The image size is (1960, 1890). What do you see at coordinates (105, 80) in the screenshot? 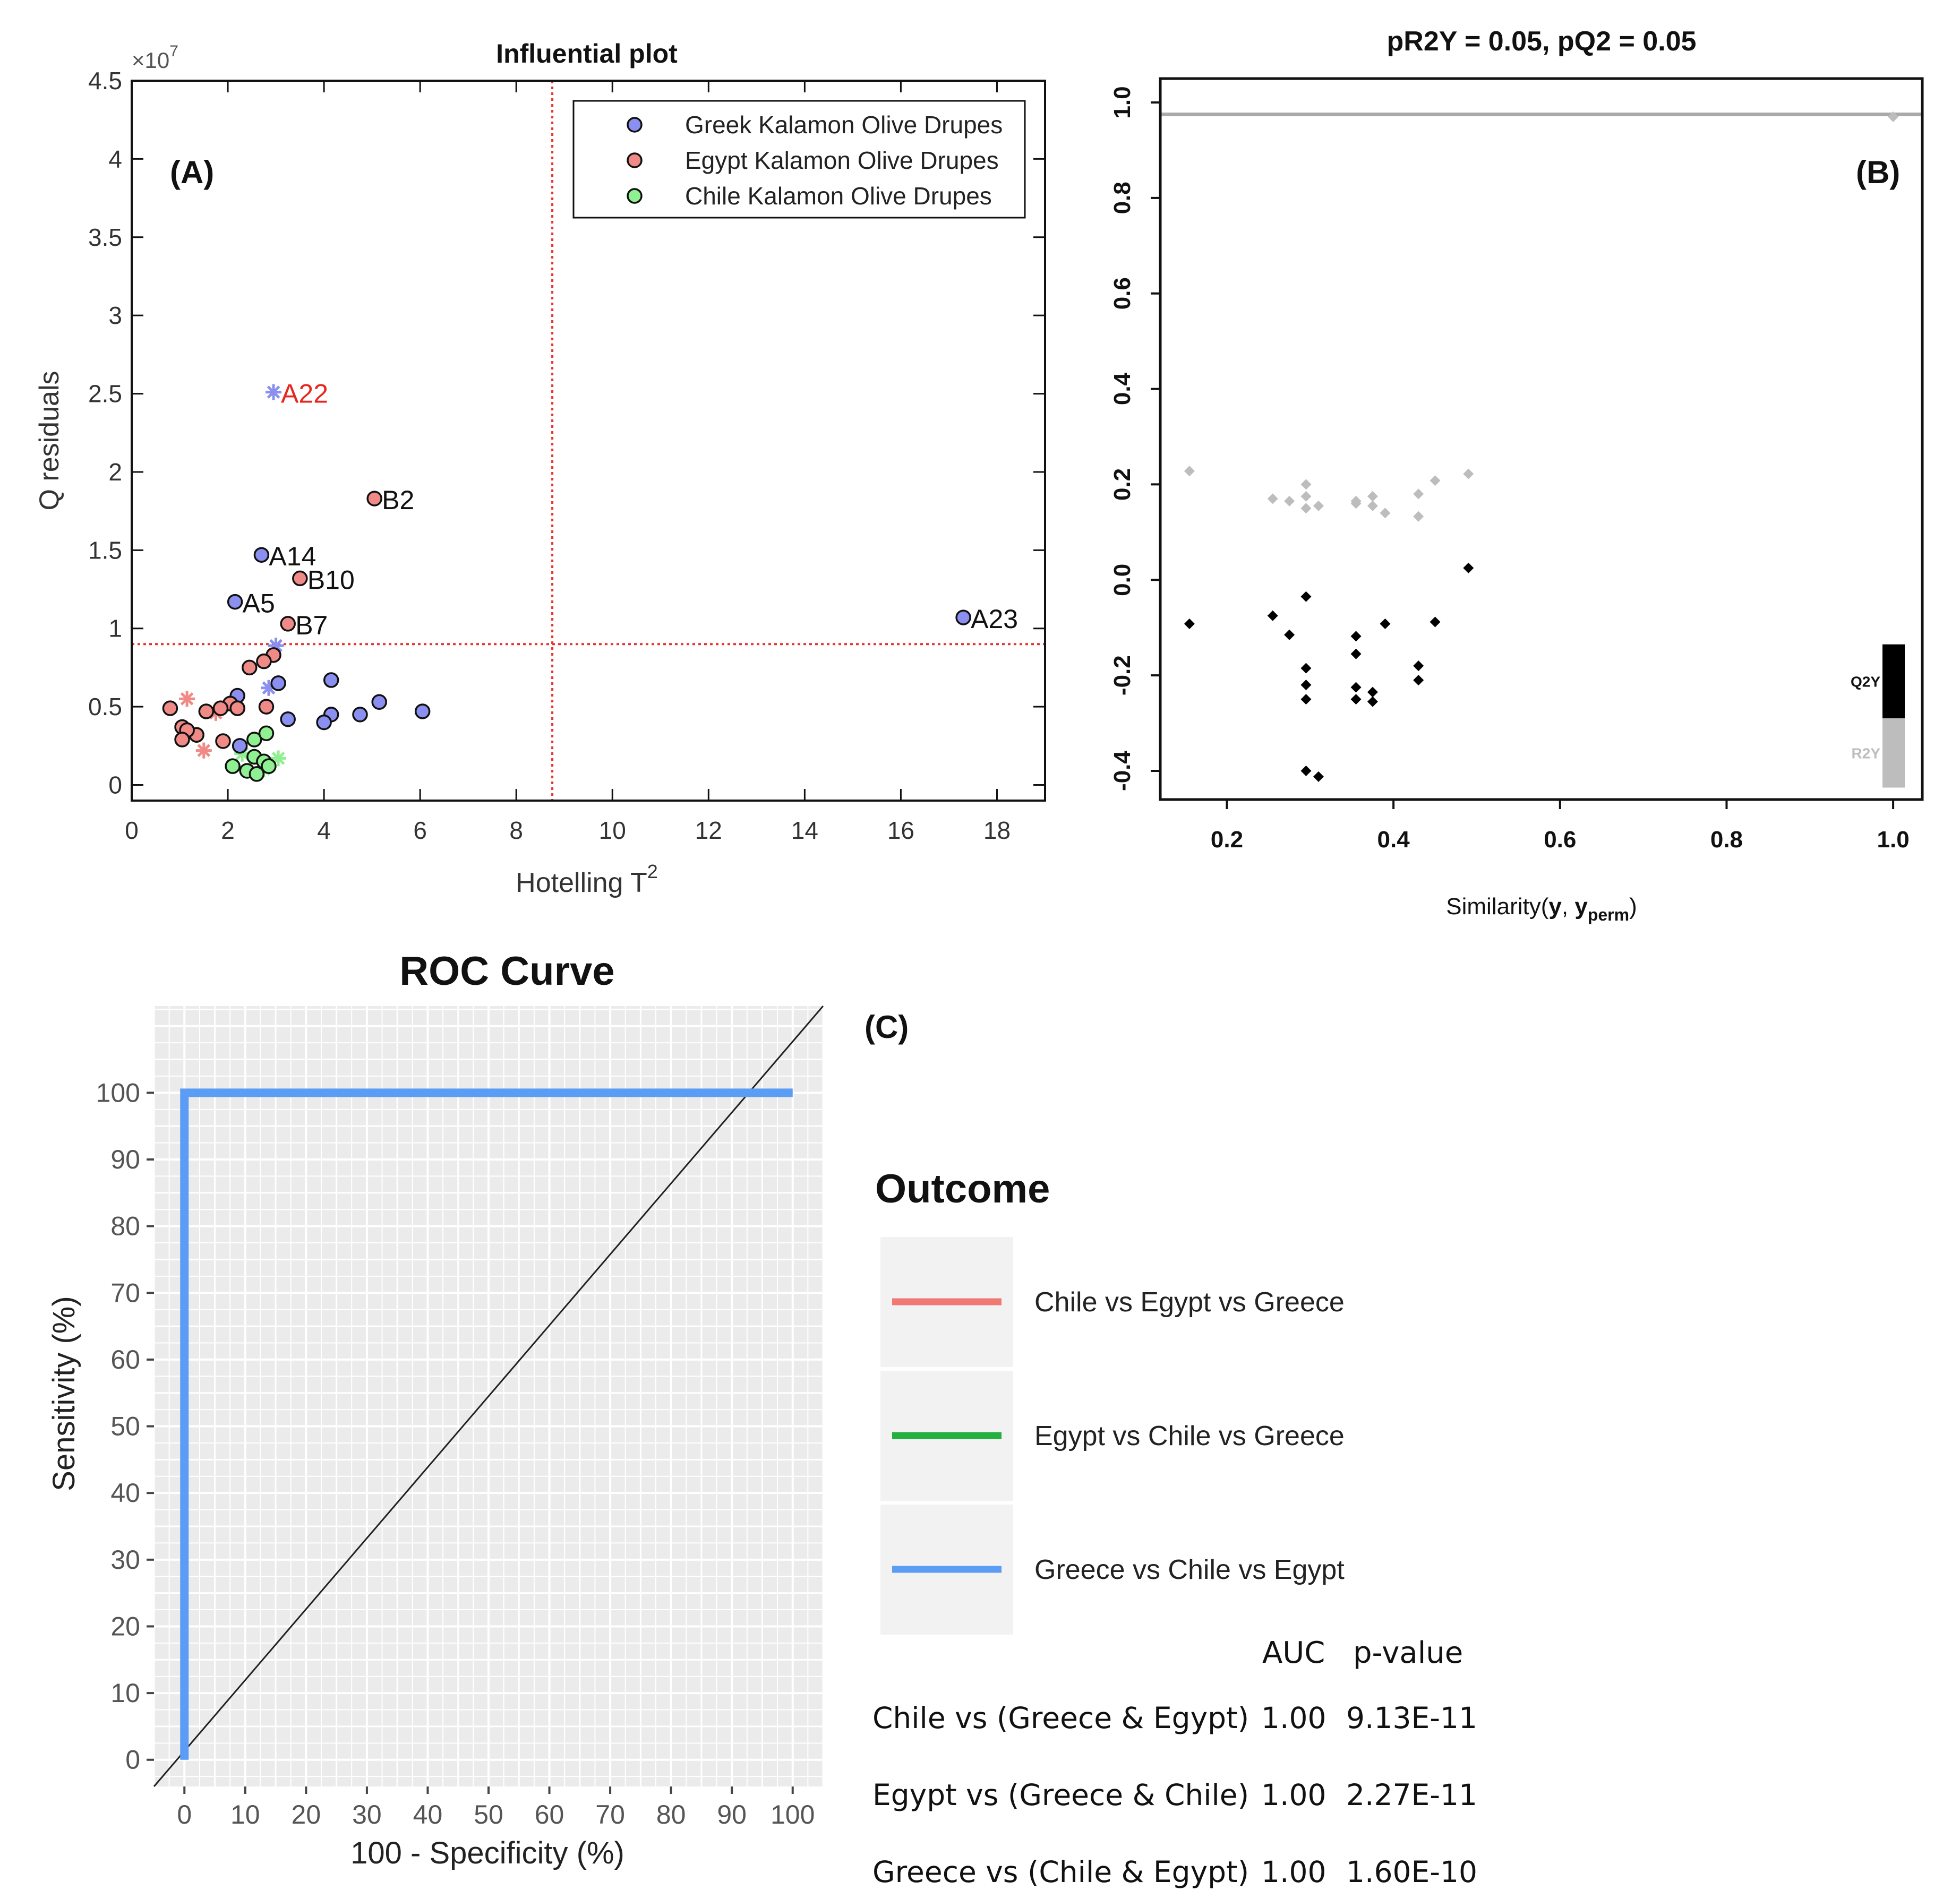
I see `y-tick-label: 4.5` at bounding box center [105, 80].